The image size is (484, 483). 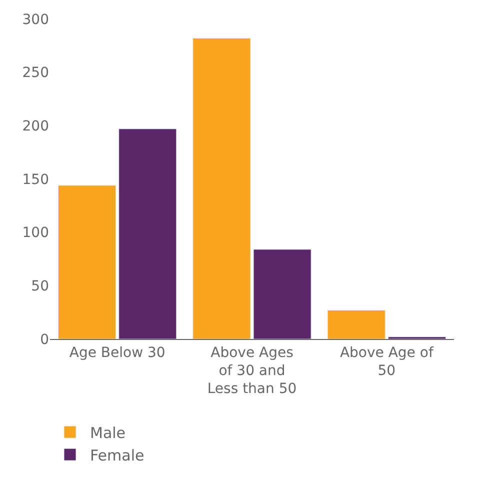 I want to click on x-tick-label: Above Ages of 30 and Less than 50, so click(x=252, y=371).